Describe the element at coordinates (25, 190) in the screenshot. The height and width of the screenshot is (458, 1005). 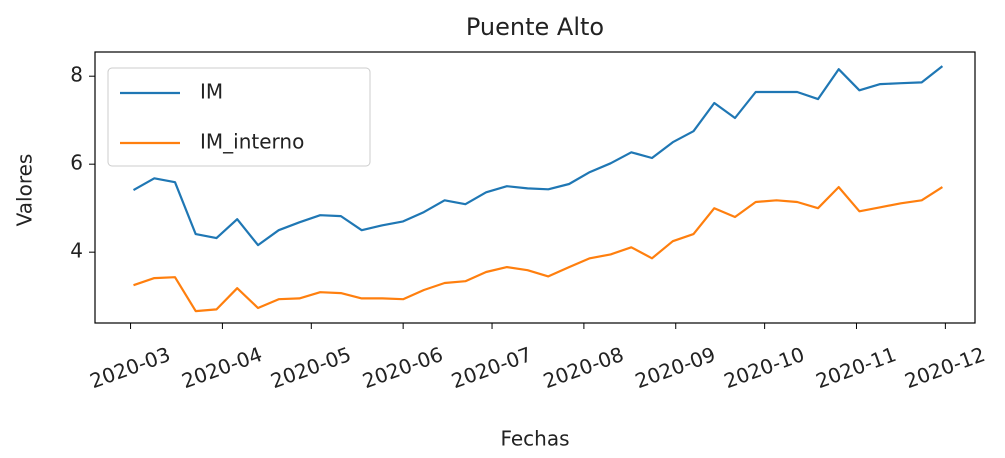
I see `y-axis-label: Valores` at that location.